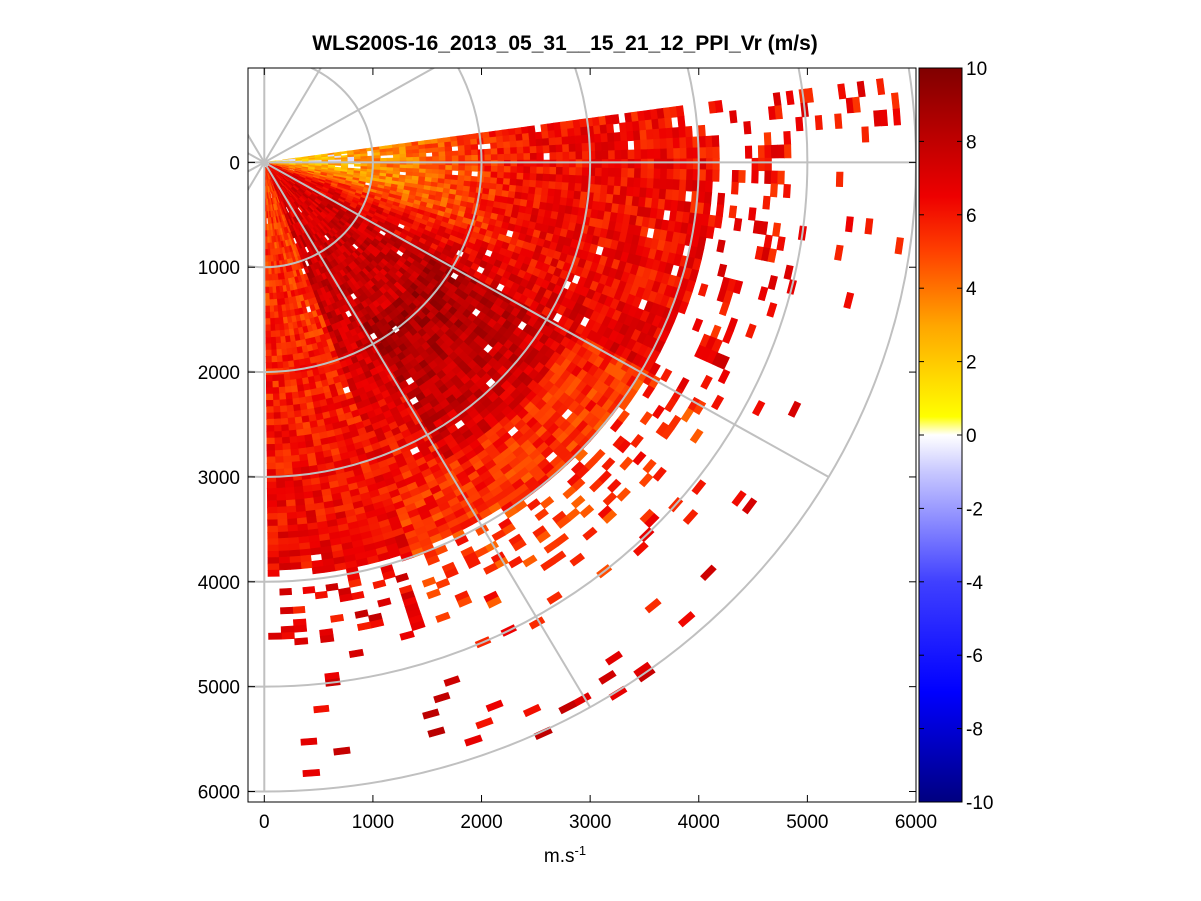 The image size is (1201, 901). Describe the element at coordinates (974, 656) in the screenshot. I see `colorbar-tick-label: -6` at that location.